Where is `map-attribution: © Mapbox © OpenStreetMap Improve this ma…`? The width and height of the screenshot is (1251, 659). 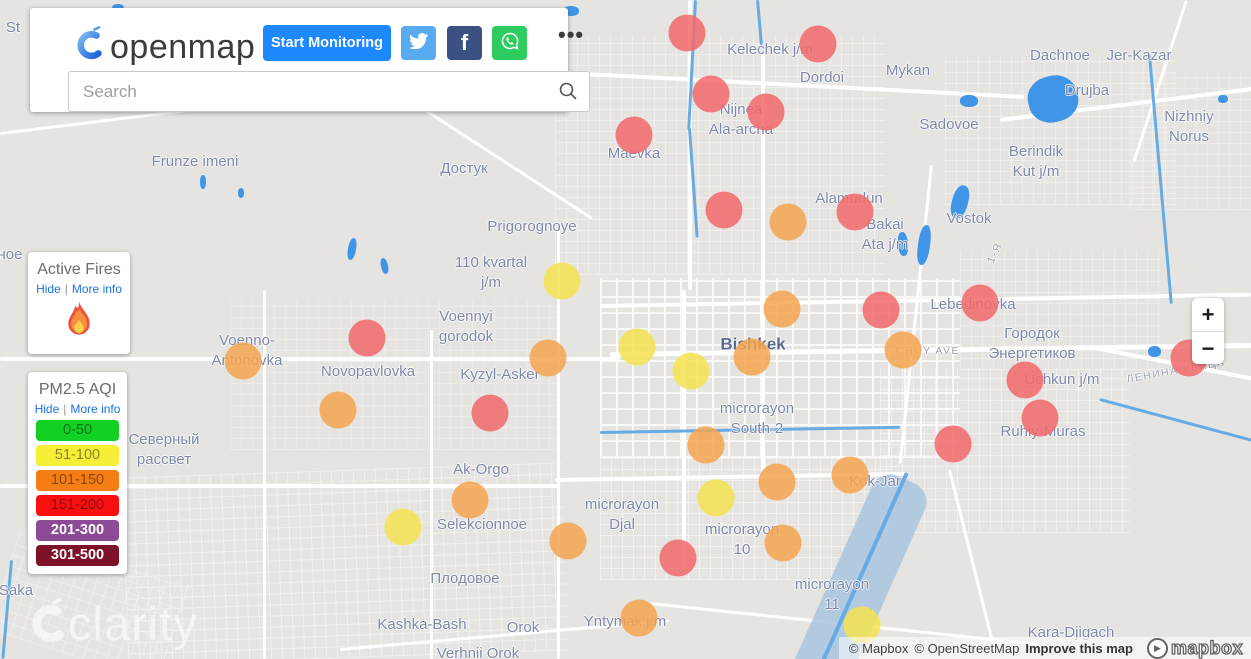
map-attribution: © Mapbox © OpenStreetMap Improve this ma… is located at coordinates (1044, 648).